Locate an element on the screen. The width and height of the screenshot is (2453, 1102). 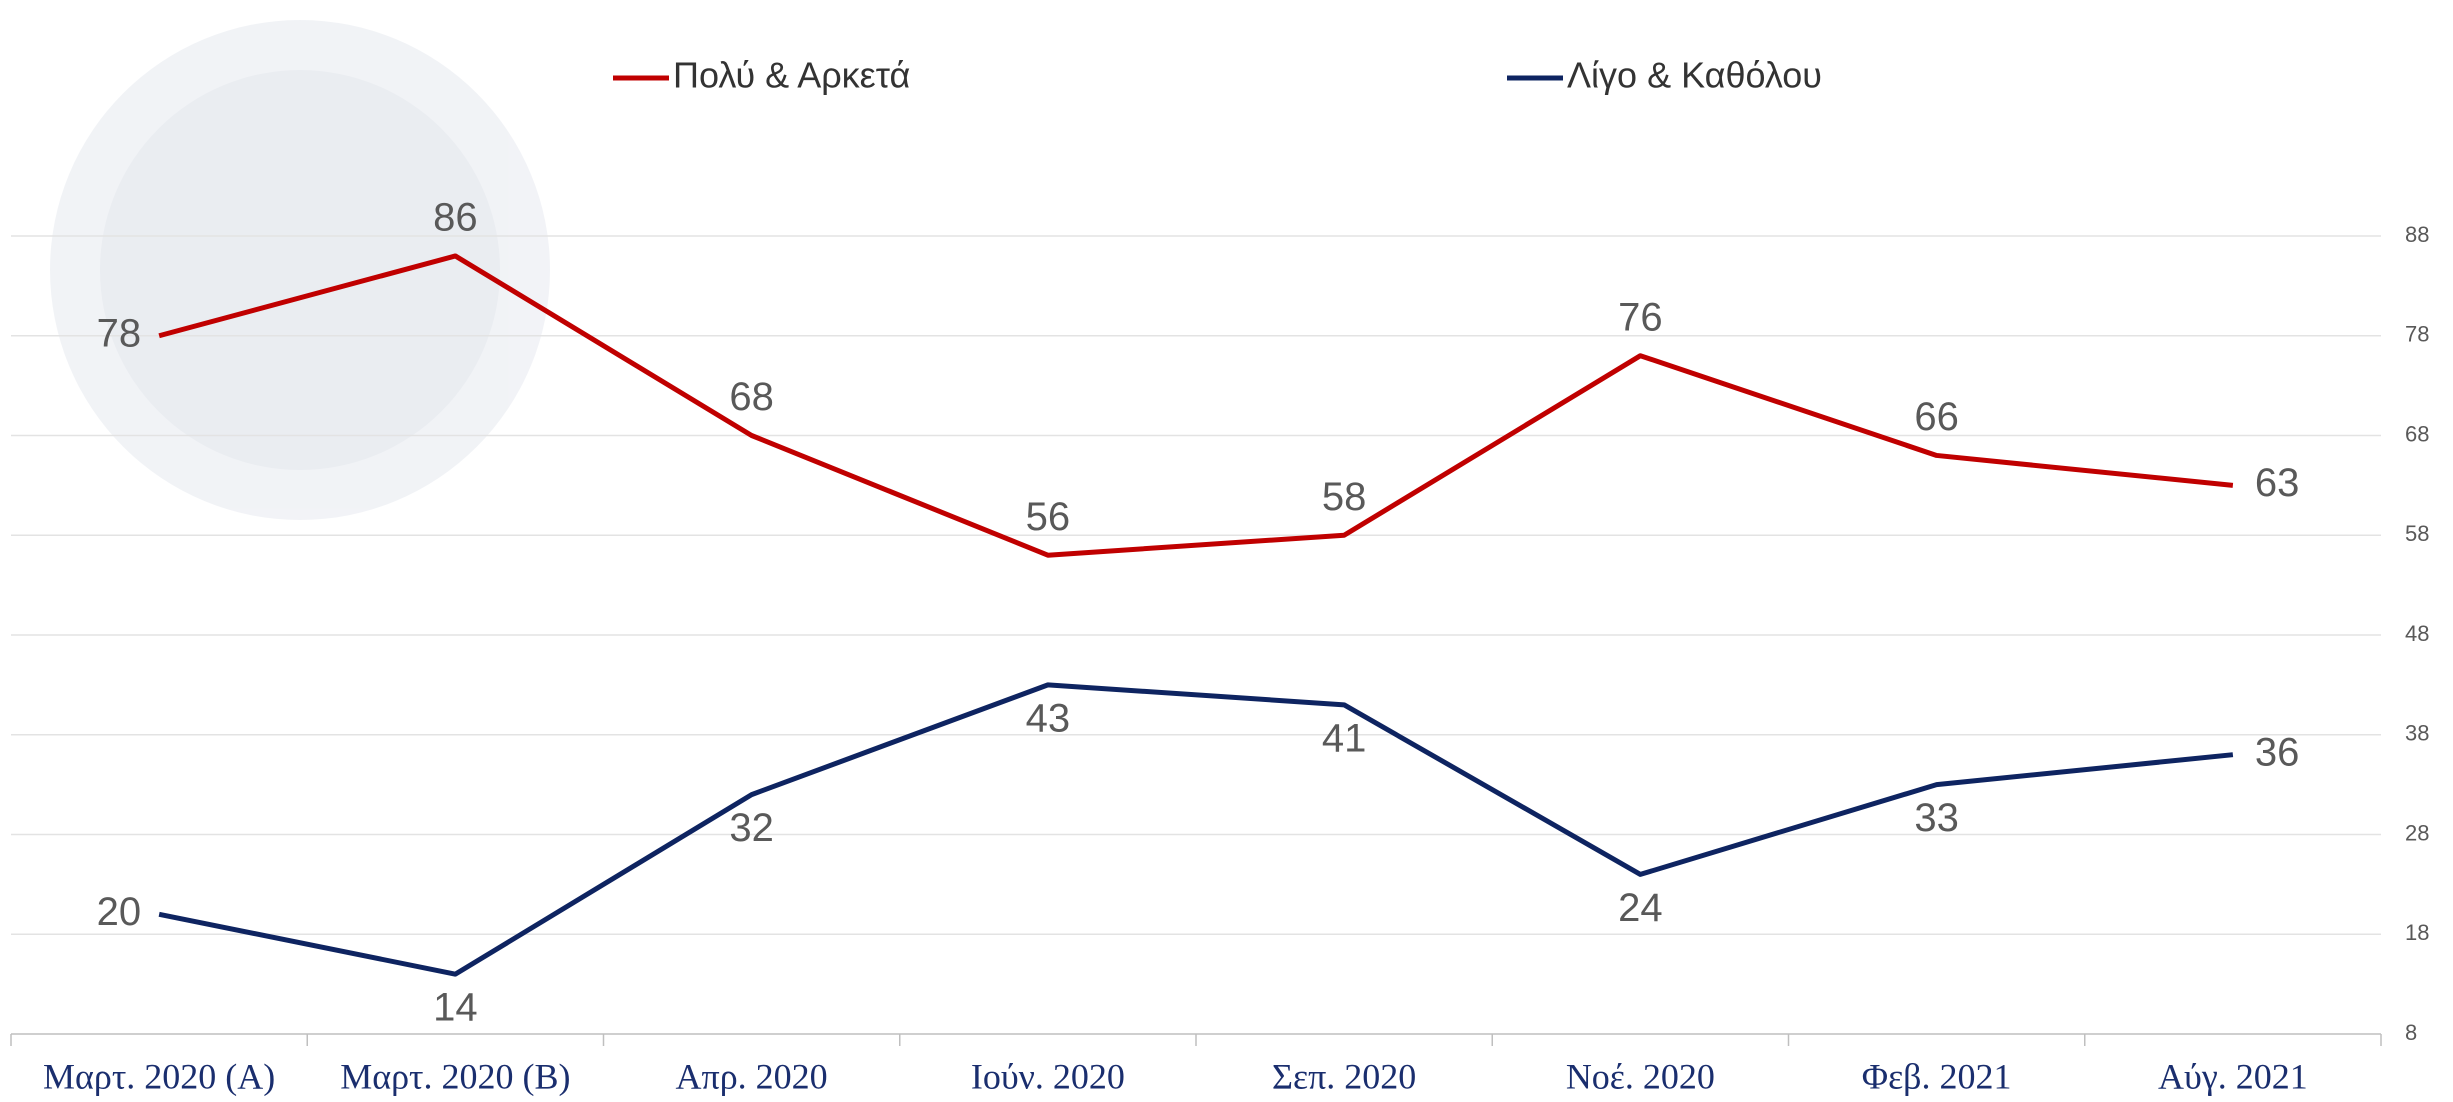
y-tick-label: 68 is located at coordinates (2417, 433).